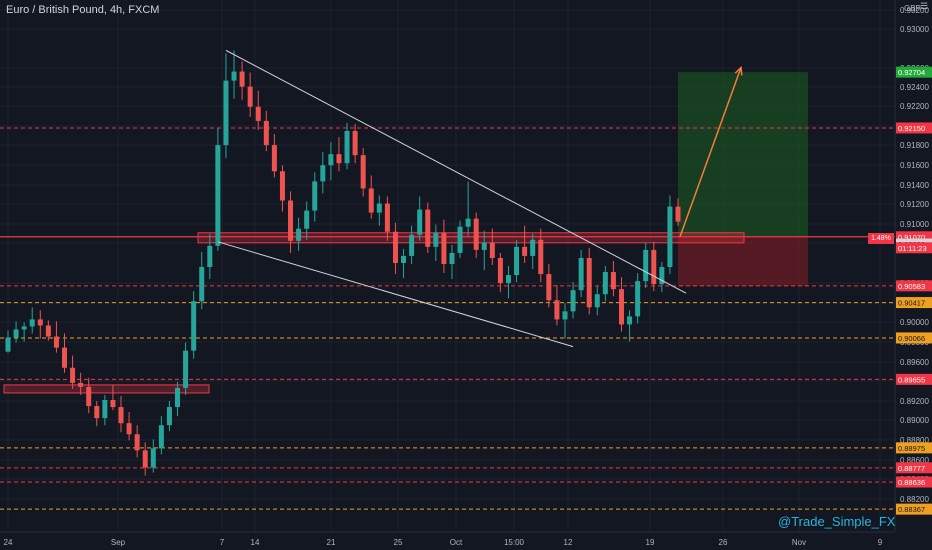 This screenshot has height=550, width=932. What do you see at coordinates (914, 145) in the screenshot?
I see `y-tick-label: 0.91800` at bounding box center [914, 145].